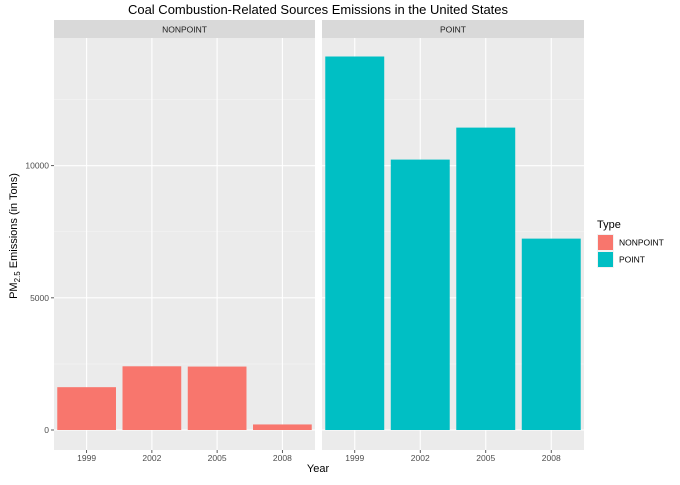 The image size is (680, 485). I want to click on y-axis-label-subscript: 2.5, so click(17, 277).